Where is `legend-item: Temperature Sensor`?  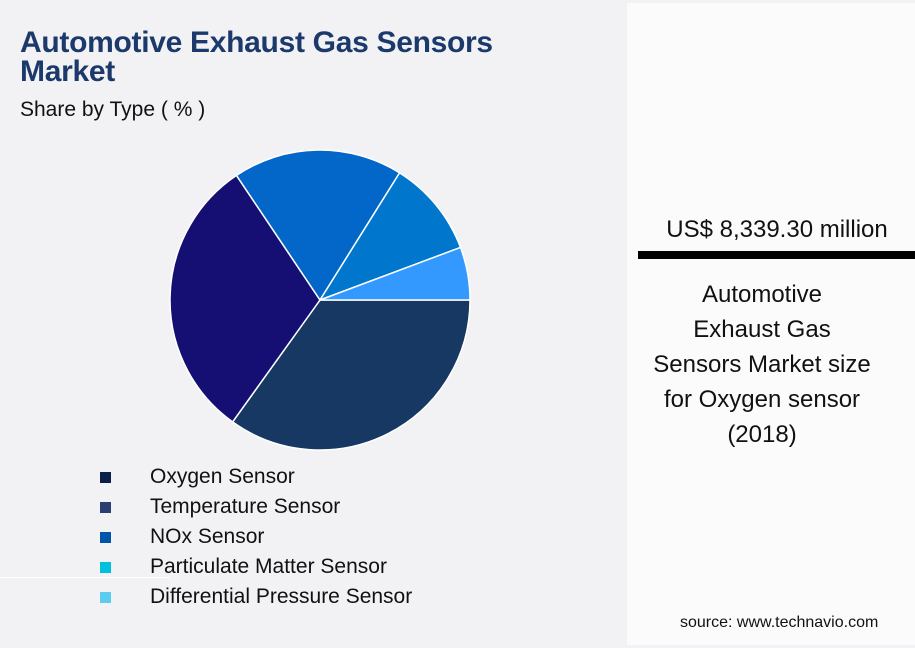 legend-item: Temperature Sensor is located at coordinates (256, 507).